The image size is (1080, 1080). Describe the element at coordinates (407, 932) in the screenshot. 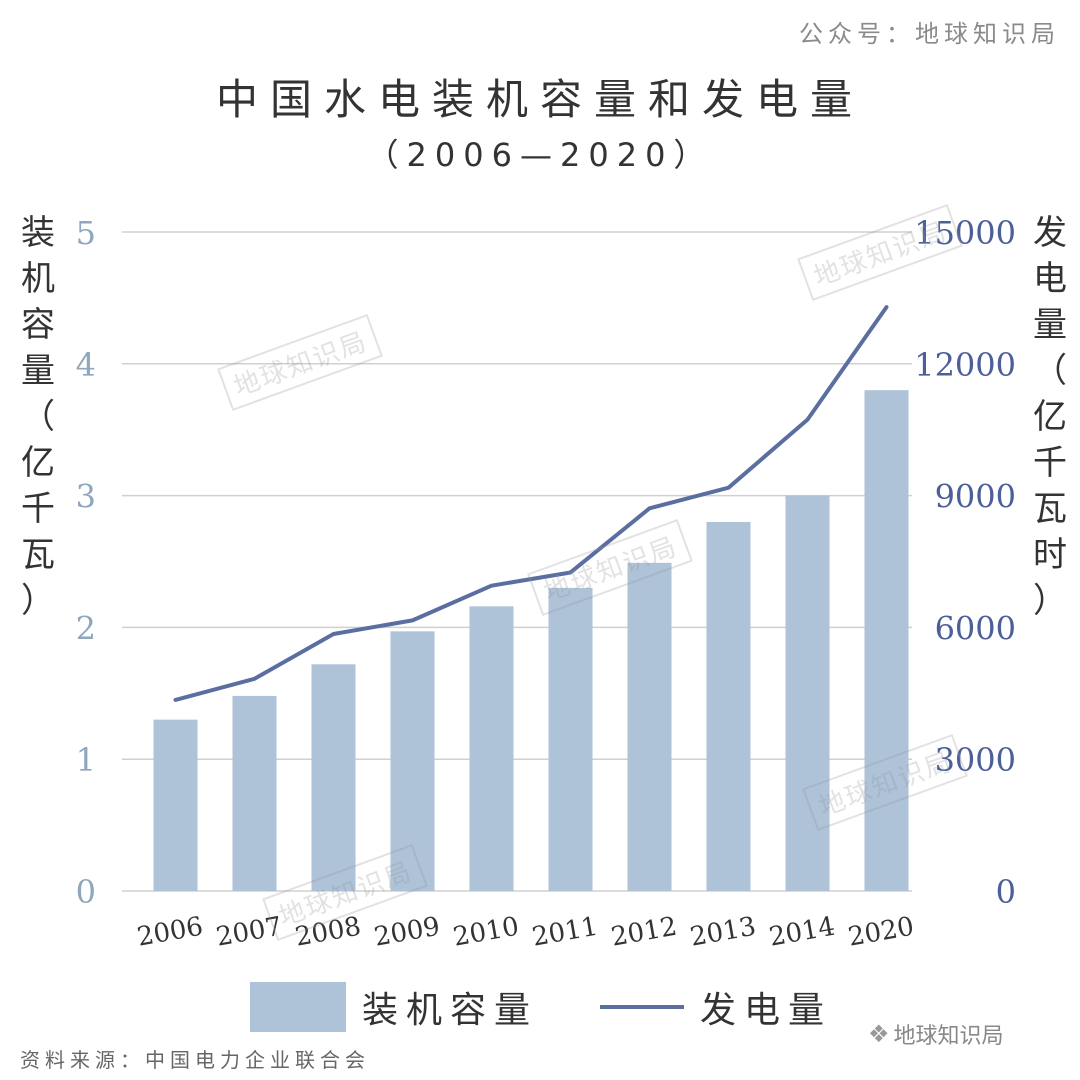

I see `x-tick-label: 2009` at that location.